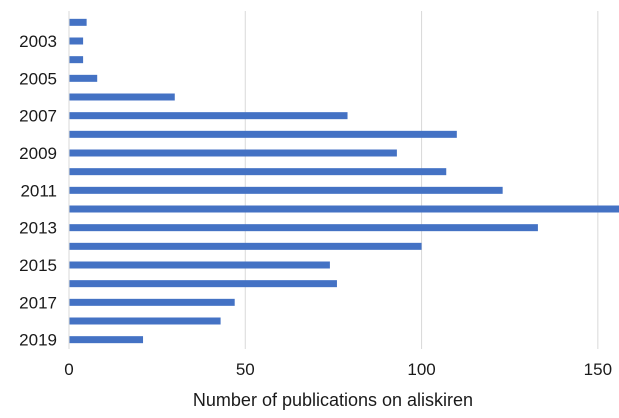 Image resolution: width=619 pixels, height=418 pixels. Describe the element at coordinates (338, 369) in the screenshot. I see `x-tick-labels: 0 50 100 150` at that location.